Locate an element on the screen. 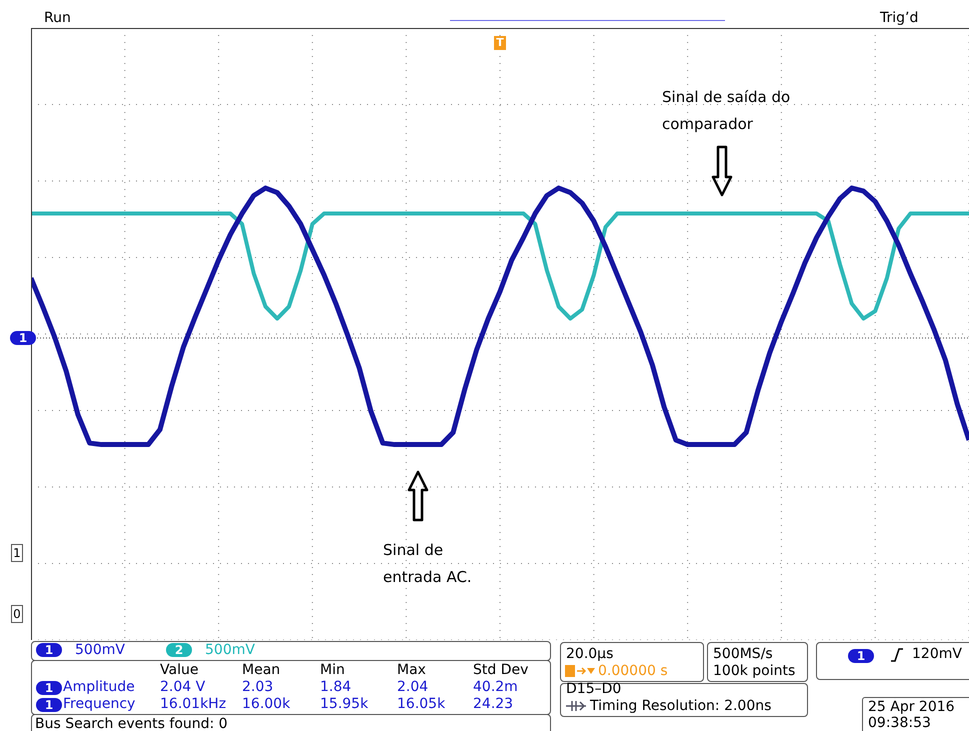 Image resolution: width=969 pixels, height=731 pixels. text: 16.05k is located at coordinates (421, 704).